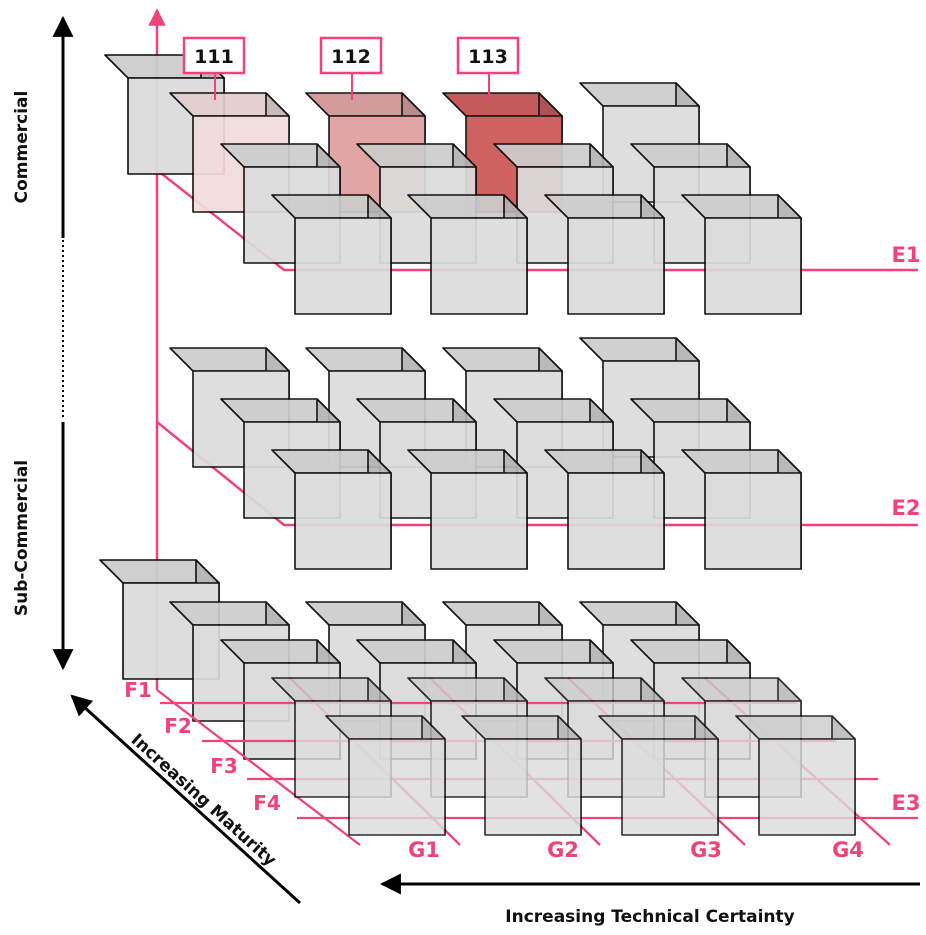  I want to click on callout-112: 112, so click(351, 68).